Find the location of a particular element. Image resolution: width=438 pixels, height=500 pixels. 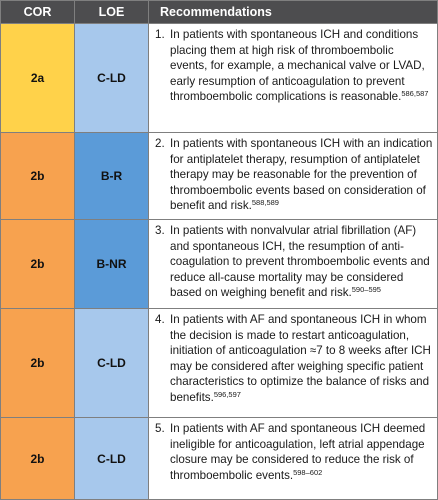

recommendation-number: 1. is located at coordinates (160, 34).